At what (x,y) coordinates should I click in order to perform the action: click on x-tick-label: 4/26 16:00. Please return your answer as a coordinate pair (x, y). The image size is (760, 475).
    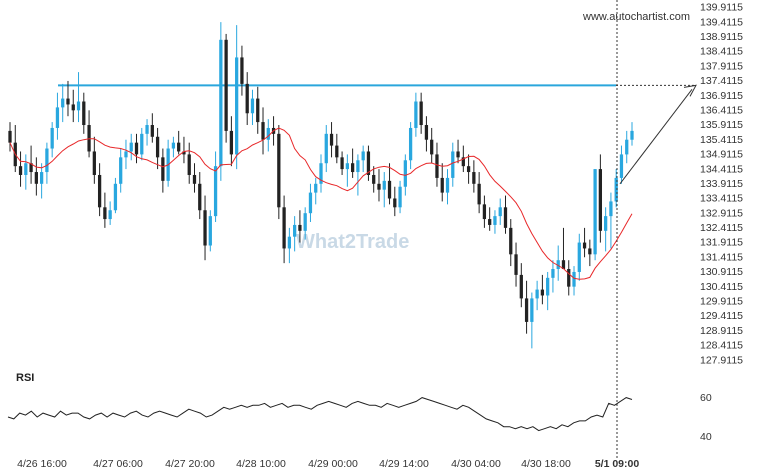
    Looking at the image, I should click on (42, 464).